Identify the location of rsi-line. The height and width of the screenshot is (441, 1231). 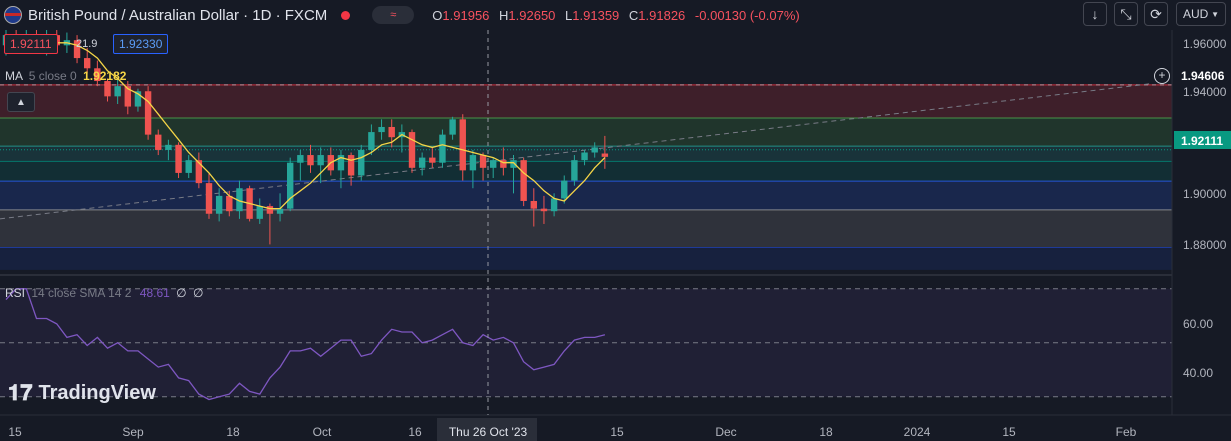
(305, 344).